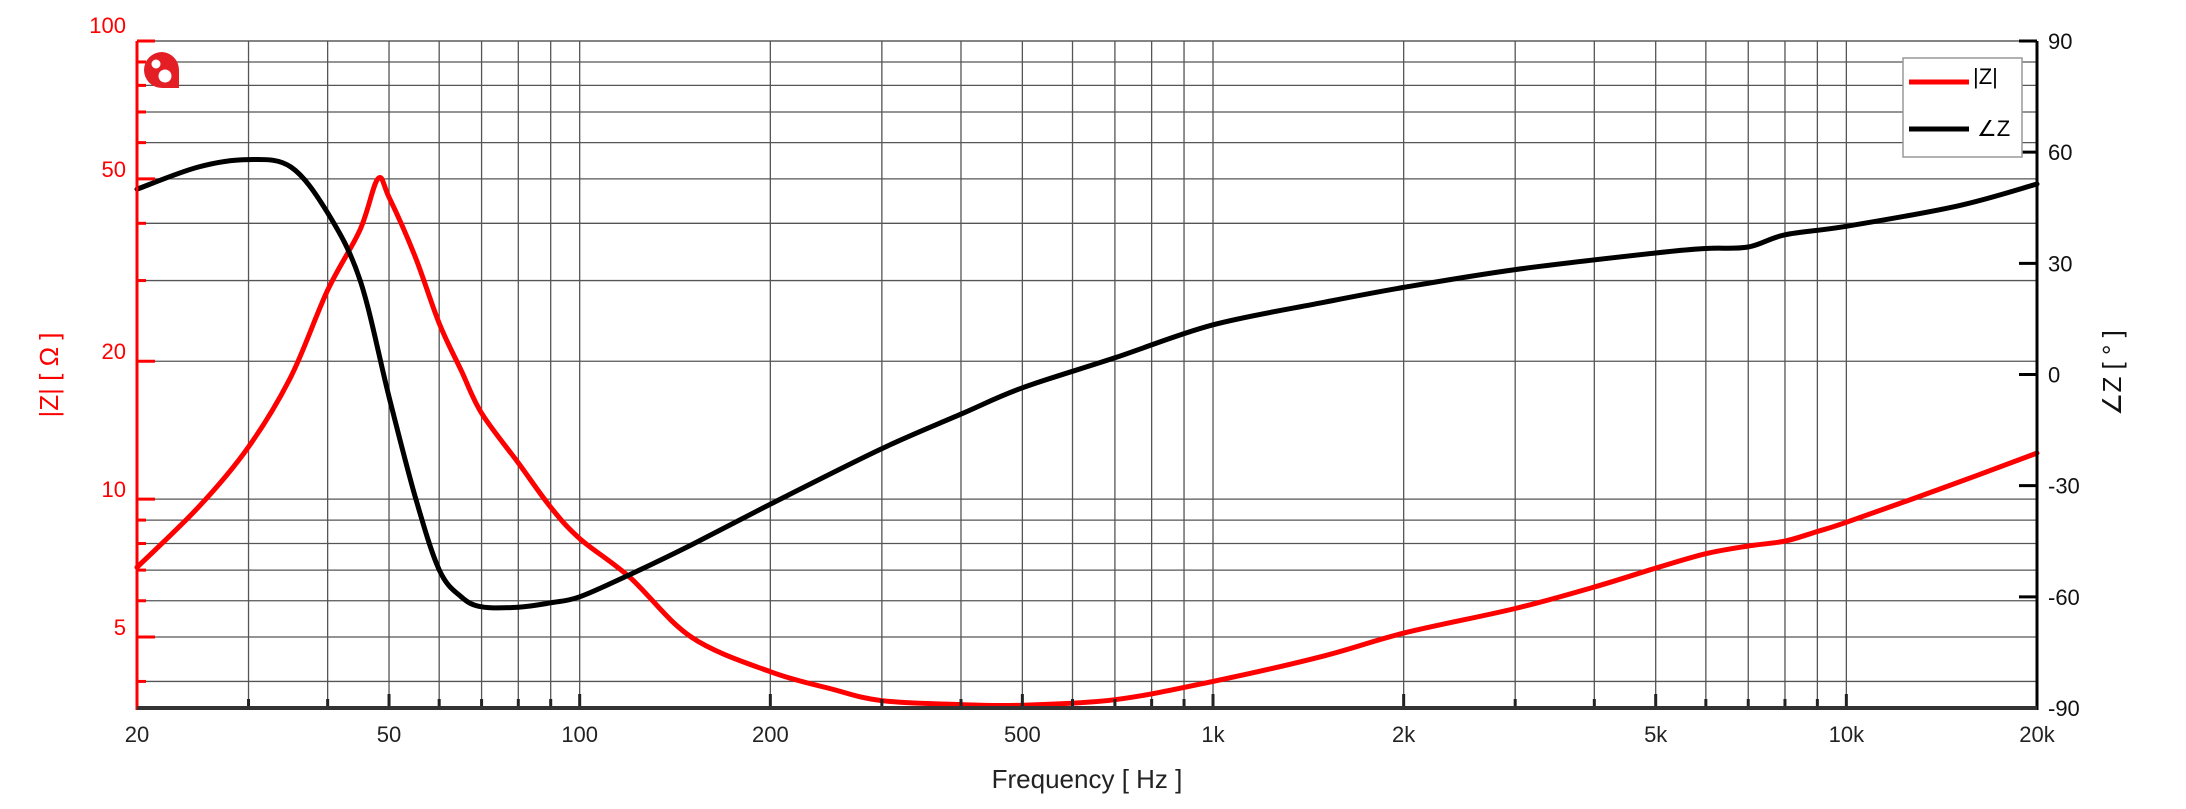 This screenshot has width=2186, height=809. Describe the element at coordinates (770, 734) in the screenshot. I see `x-tick-label: 200` at that location.